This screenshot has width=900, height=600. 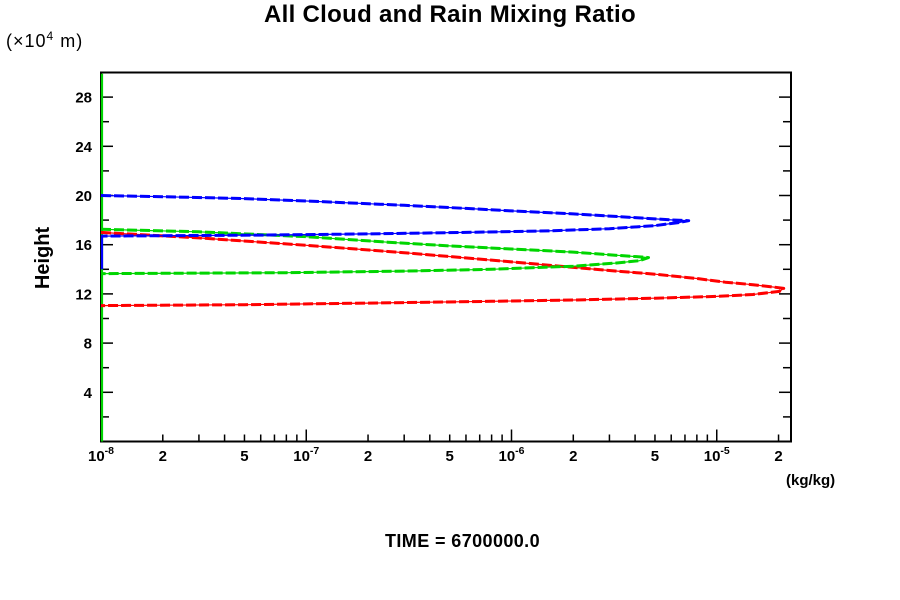 I want to click on y-unit-prefix: (×10, so click(x=26, y=41).